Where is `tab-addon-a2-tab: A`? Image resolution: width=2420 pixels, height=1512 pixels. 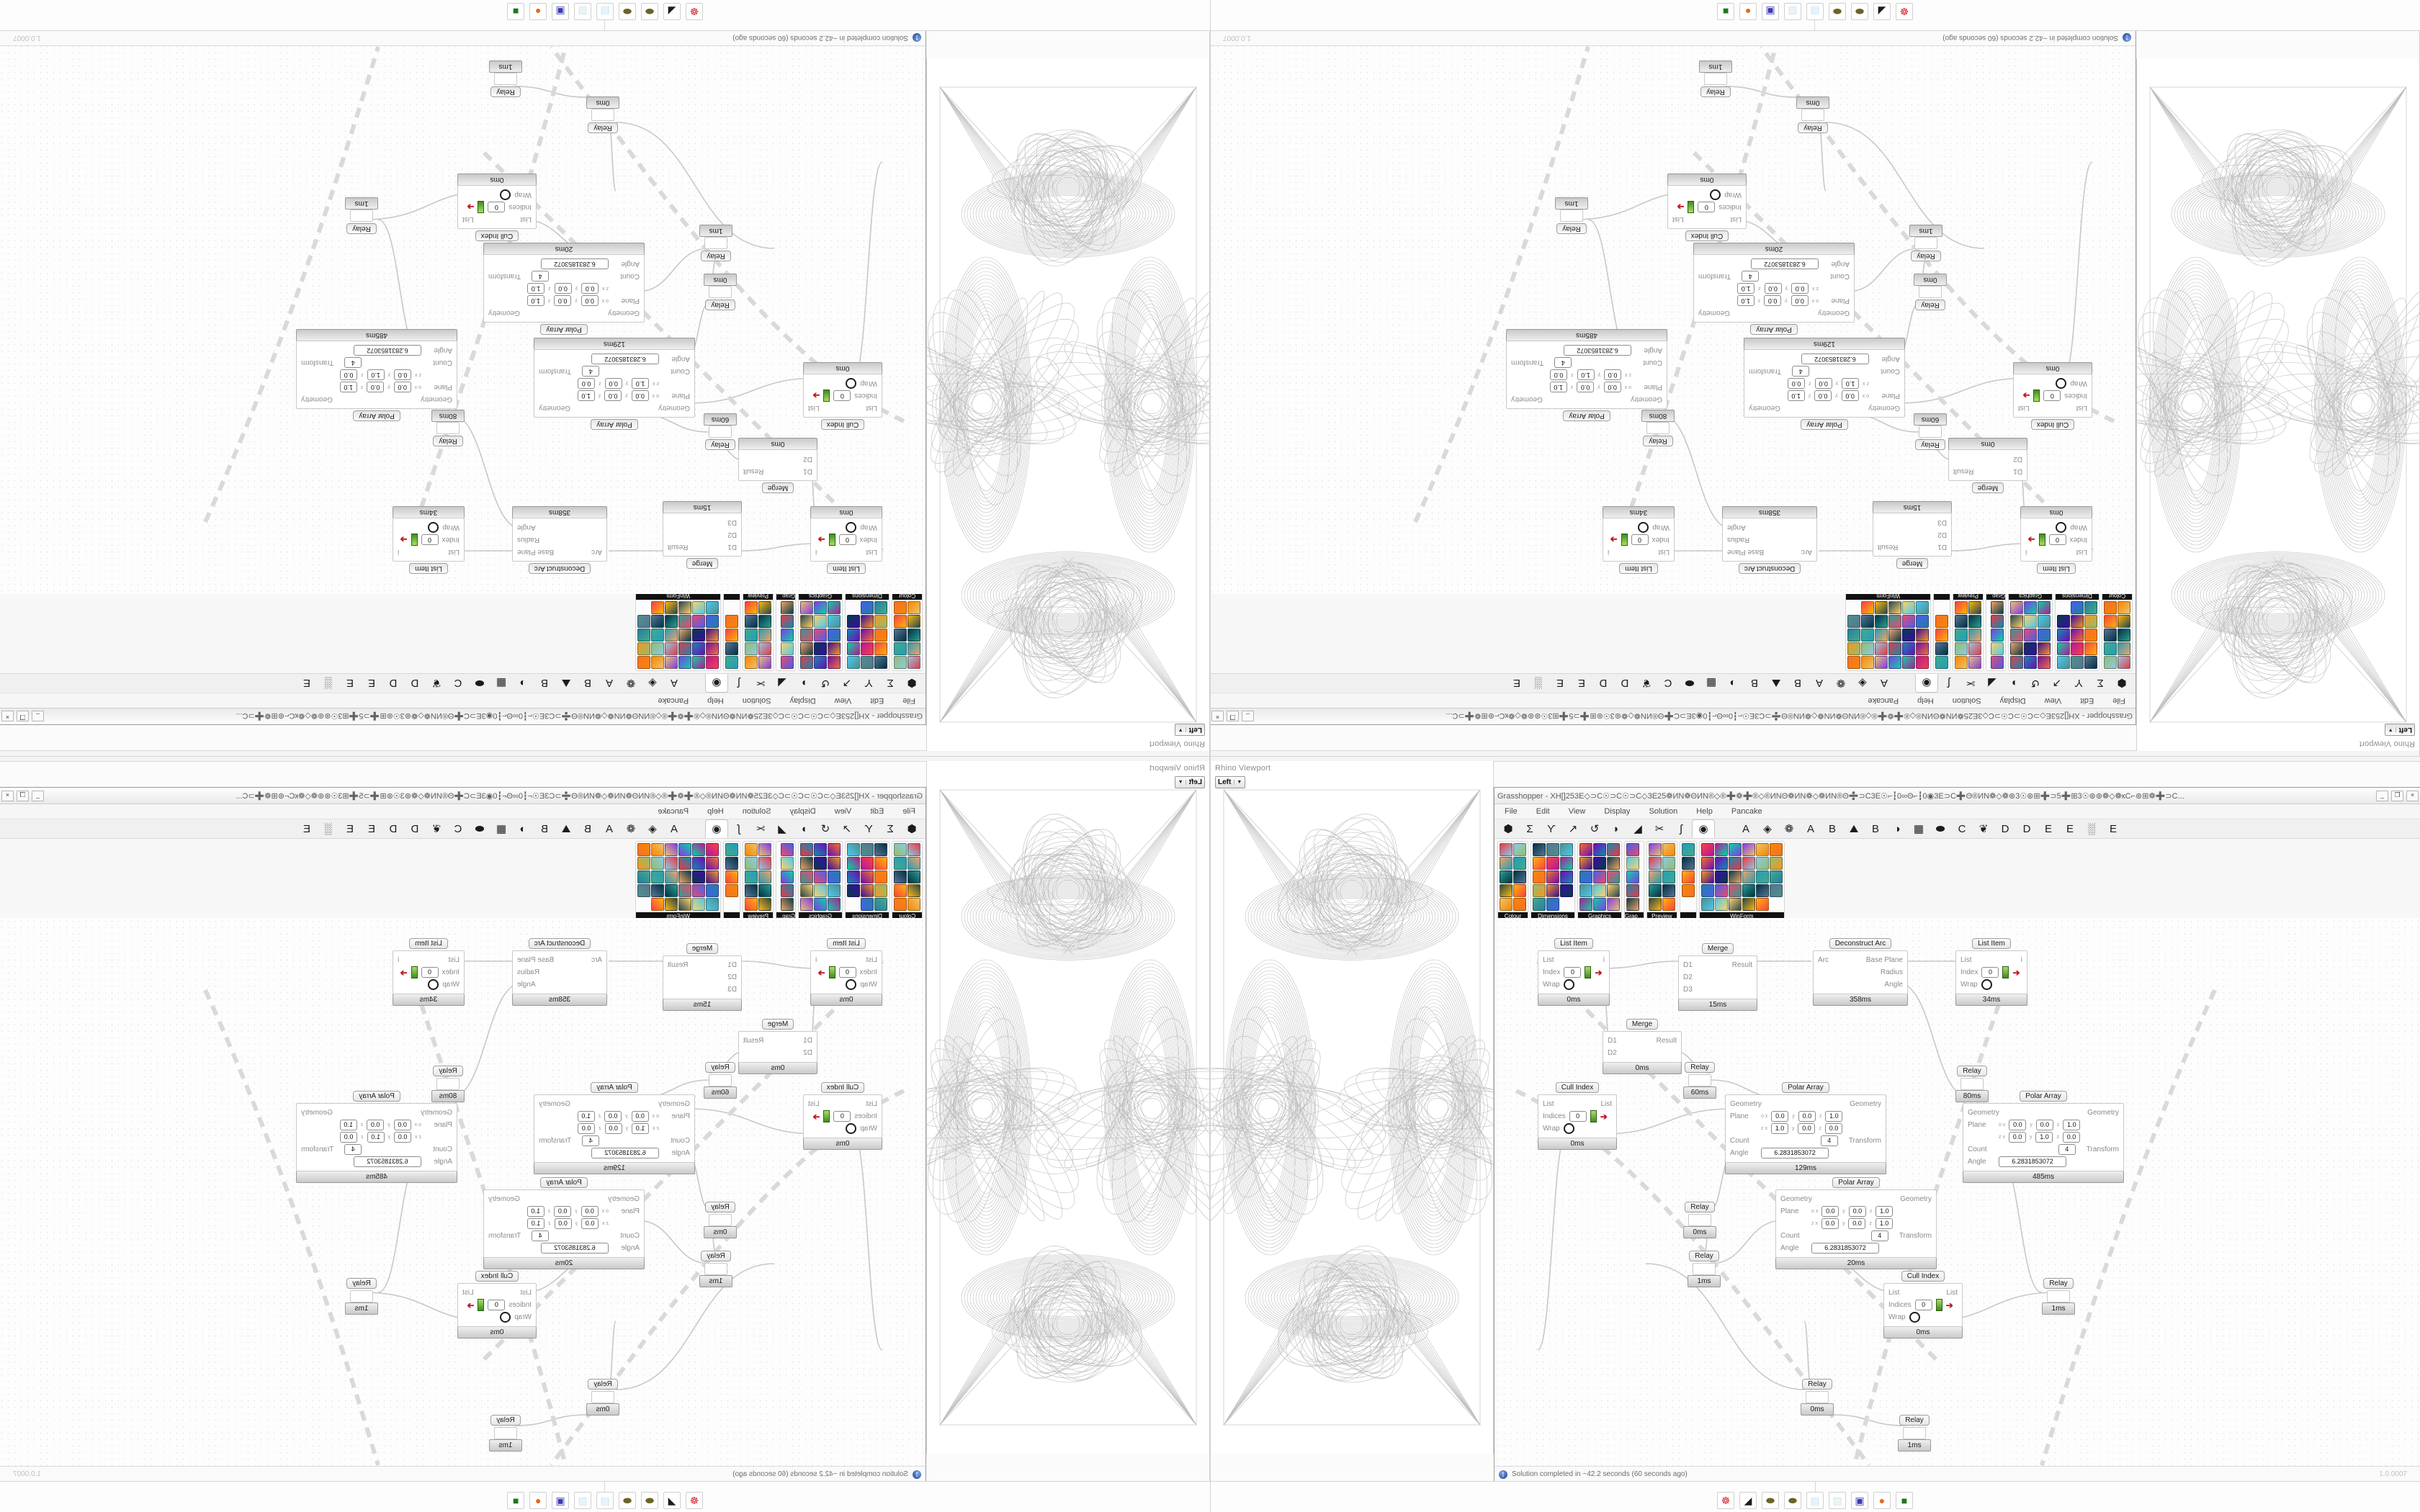 tab-addon-a2-tab: A is located at coordinates (610, 683).